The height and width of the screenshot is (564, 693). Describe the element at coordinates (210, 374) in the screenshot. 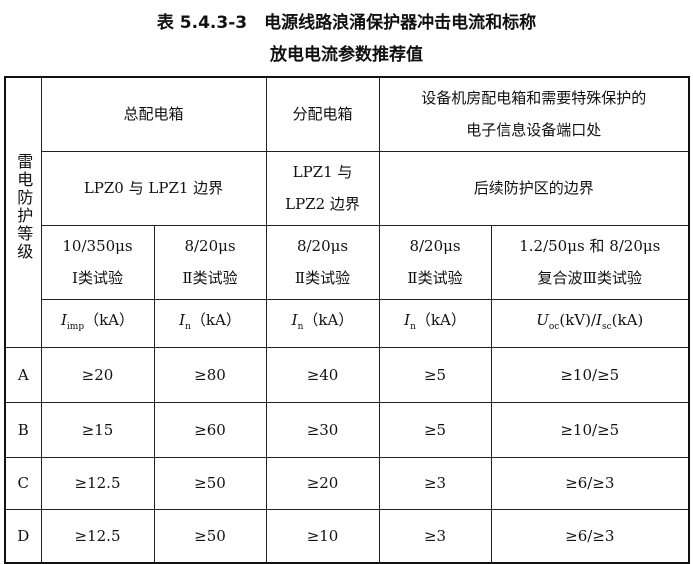

I see `table-cell: ≥80` at that location.